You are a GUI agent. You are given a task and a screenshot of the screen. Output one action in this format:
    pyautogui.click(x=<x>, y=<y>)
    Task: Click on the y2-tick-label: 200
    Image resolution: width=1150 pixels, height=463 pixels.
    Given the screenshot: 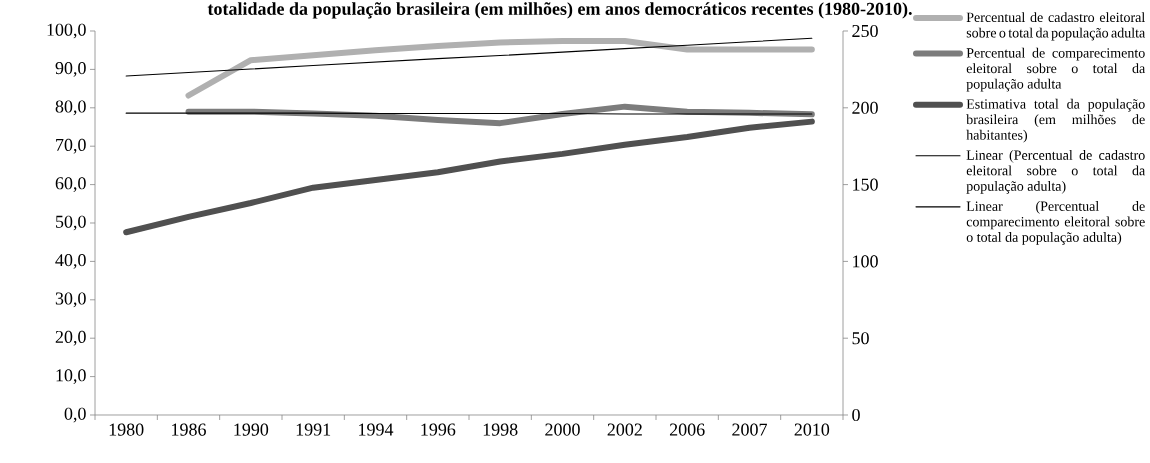 What is the action you would take?
    pyautogui.click(x=865, y=107)
    